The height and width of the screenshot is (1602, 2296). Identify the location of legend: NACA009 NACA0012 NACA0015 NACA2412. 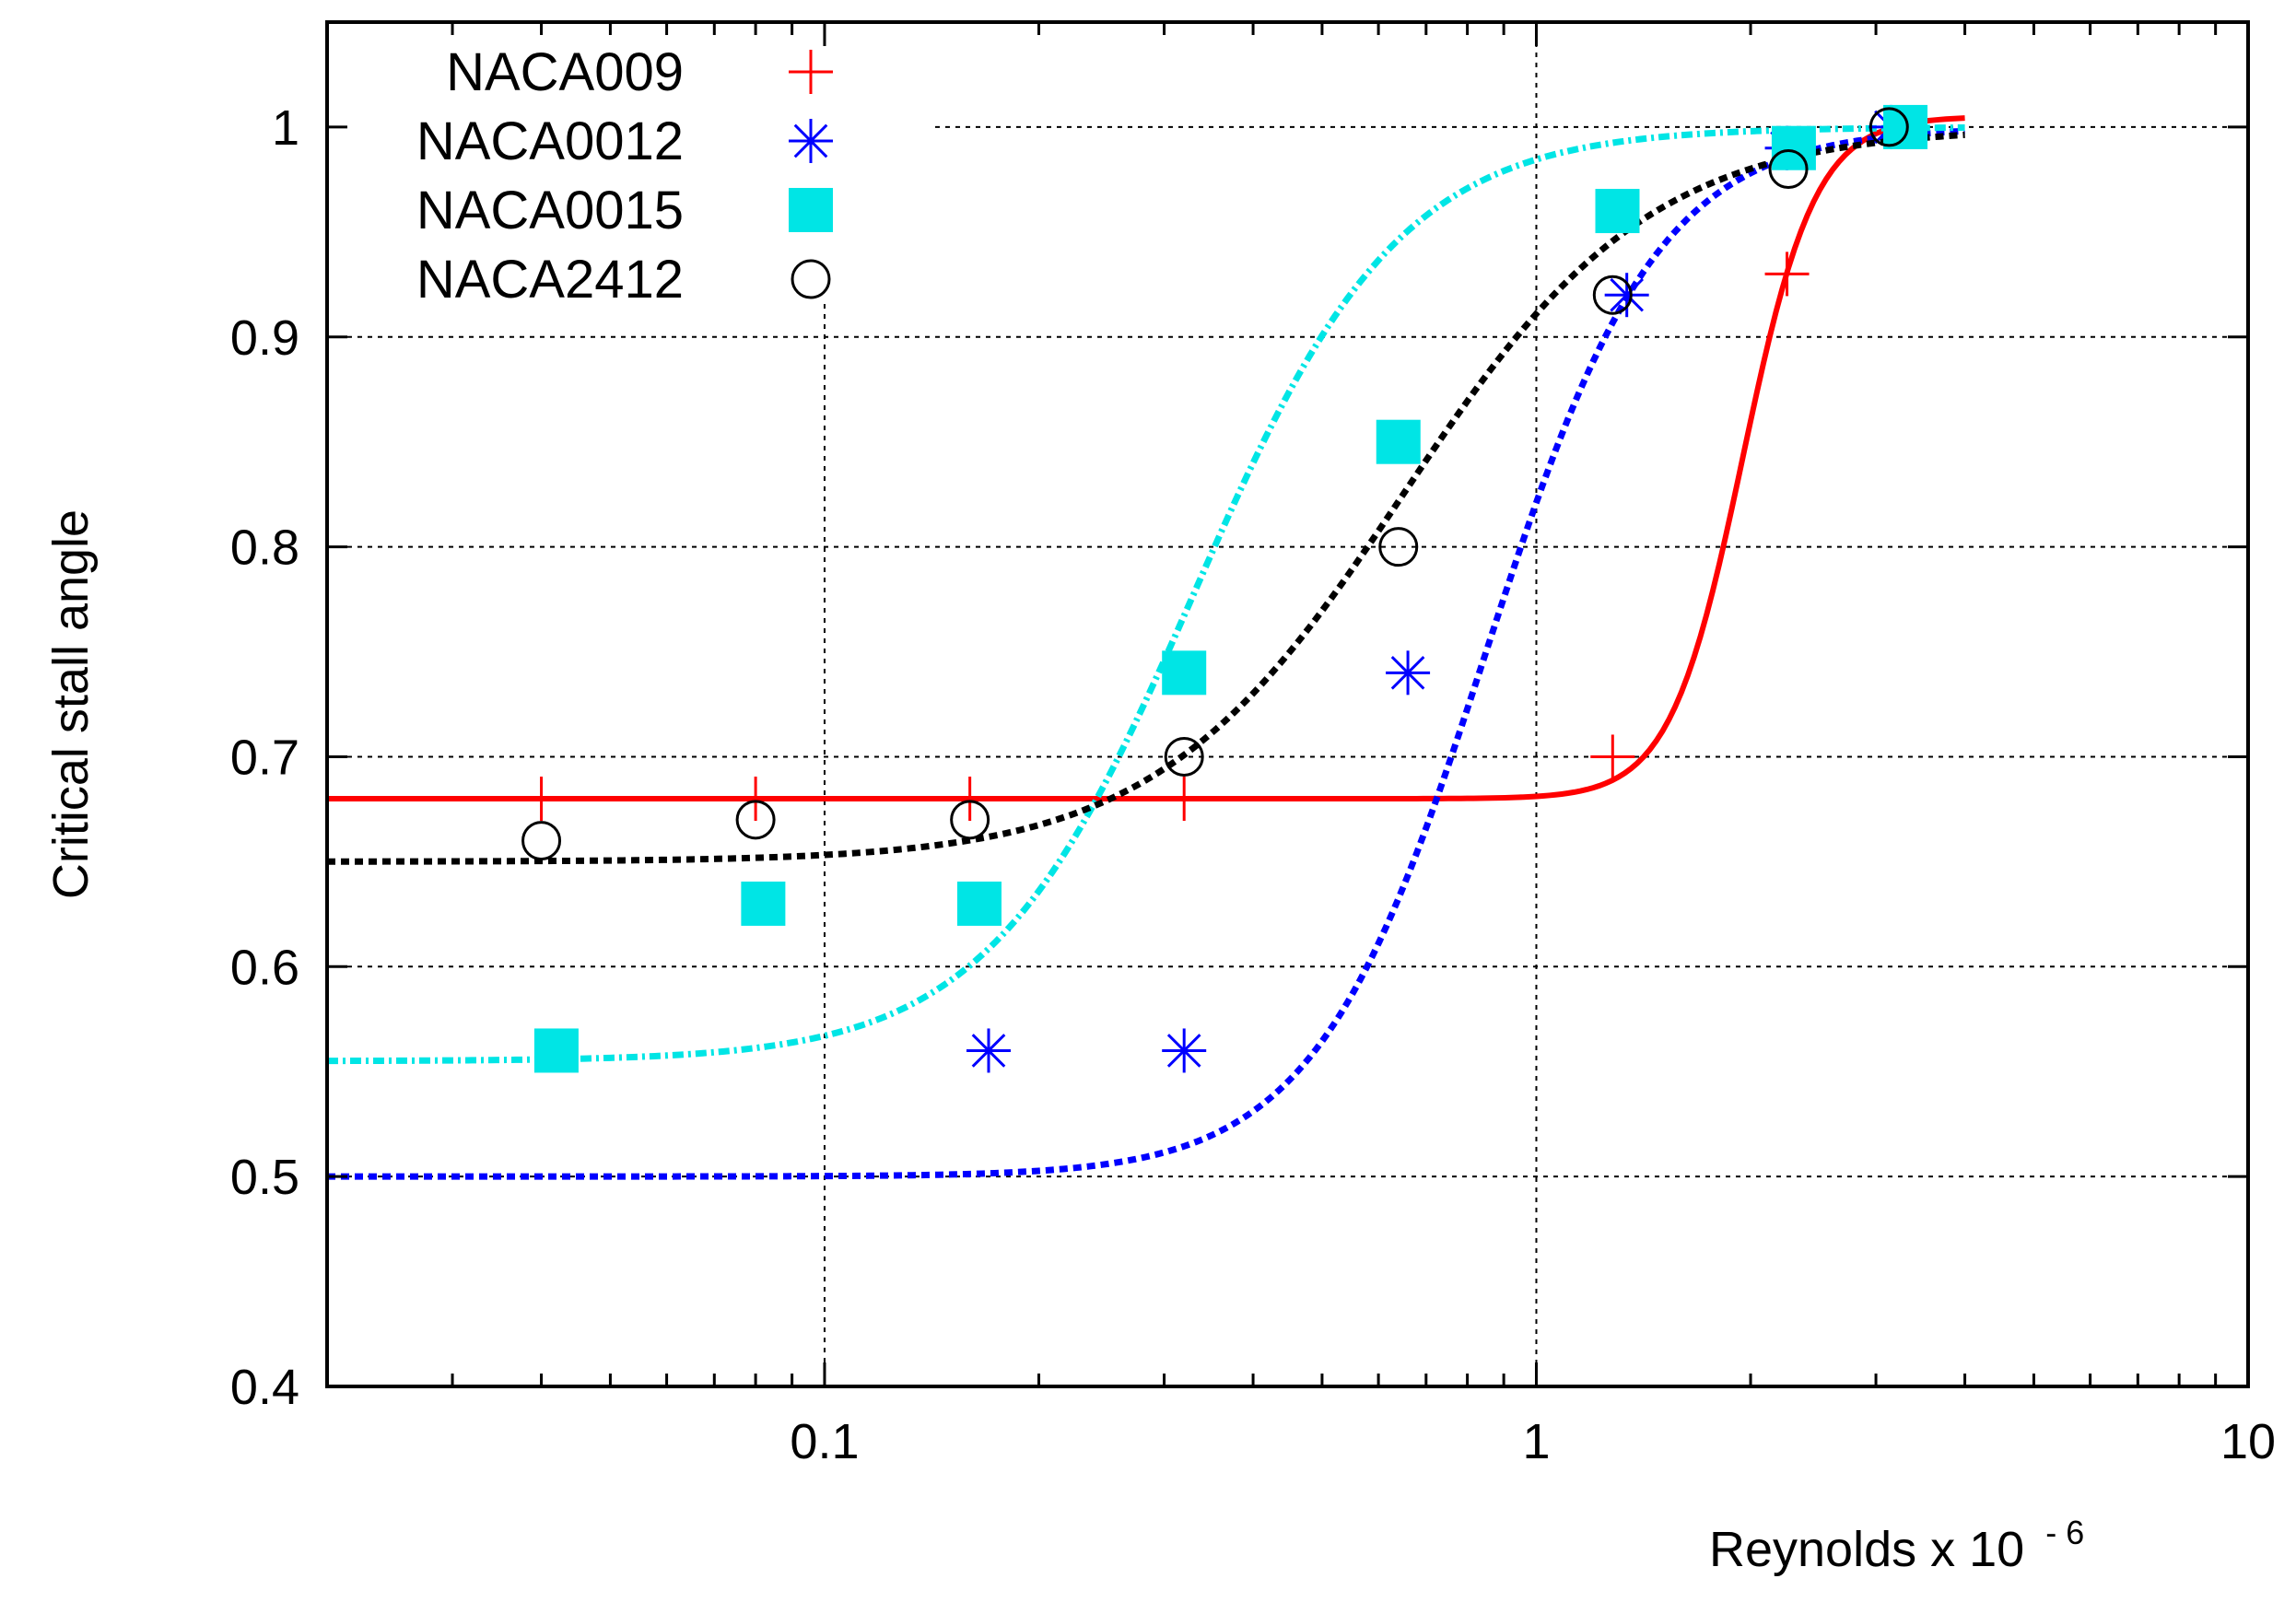
(625, 176).